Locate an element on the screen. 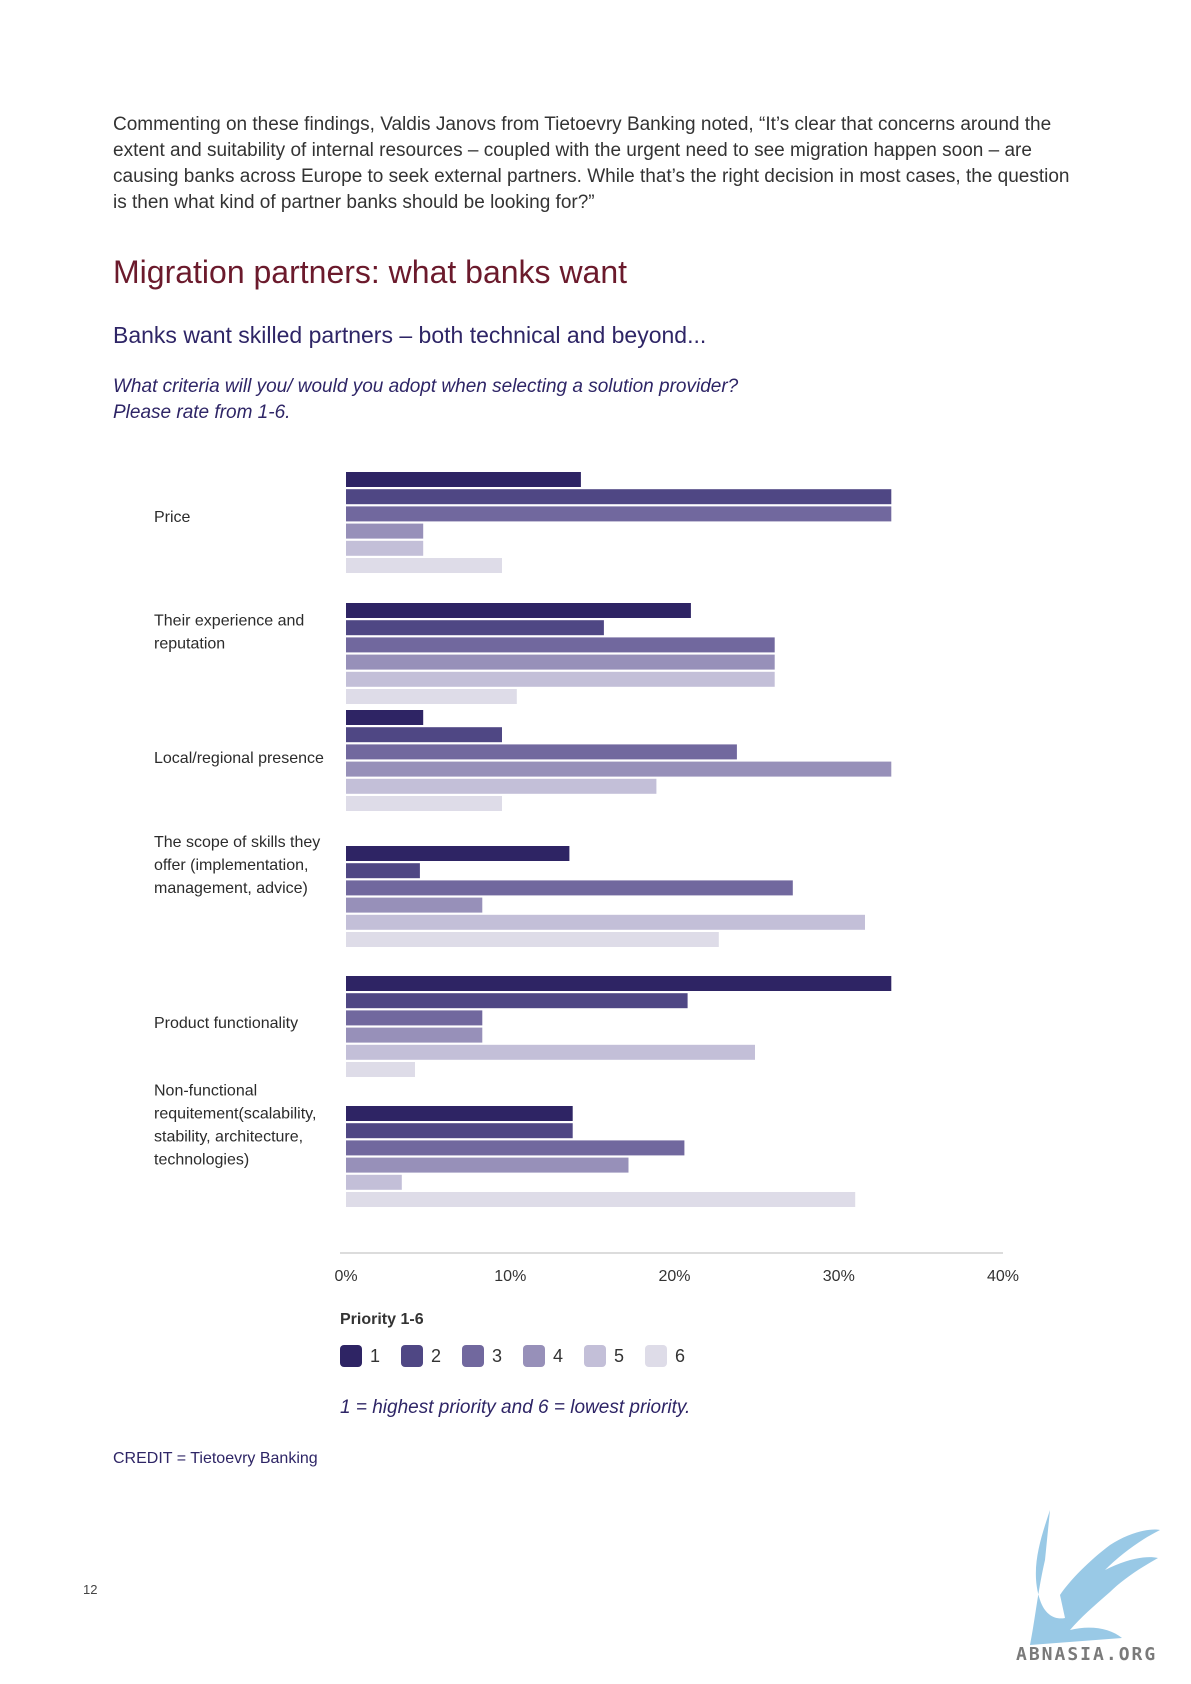 This screenshot has height=1684, width=1191. category-label: Local/regional presence is located at coordinates (239, 758).